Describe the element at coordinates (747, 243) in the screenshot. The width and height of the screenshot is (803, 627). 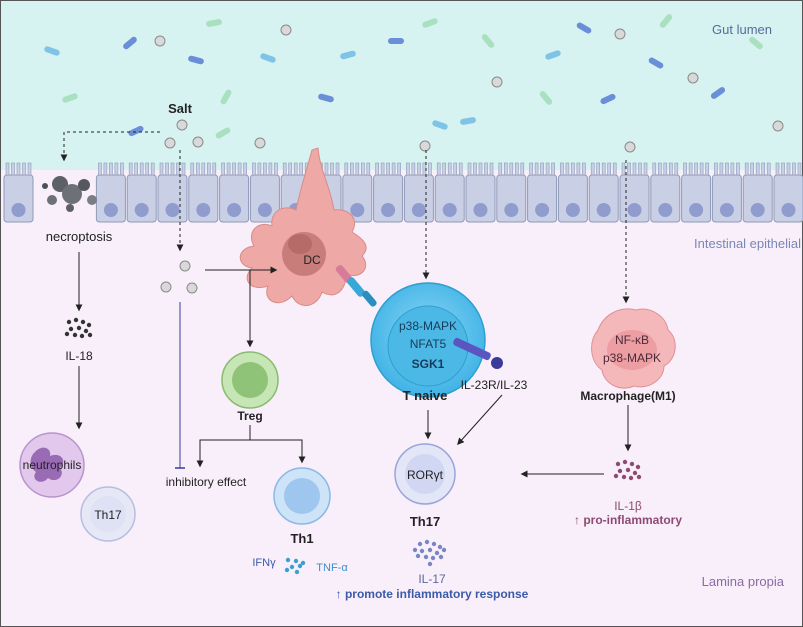
I see `intestinal-epithelial-label: Intestinal epithelial` at that location.